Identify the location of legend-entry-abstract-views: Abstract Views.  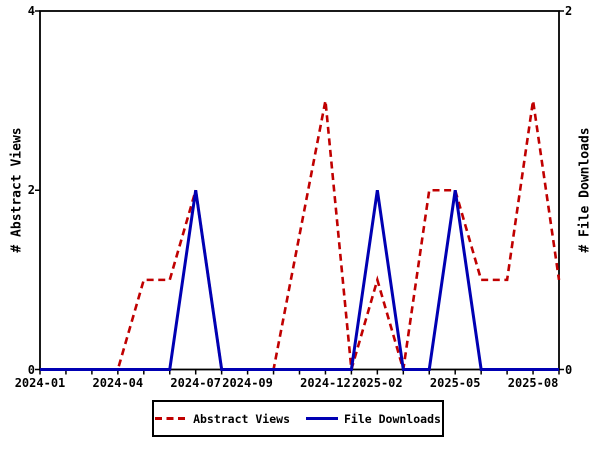
(222, 419).